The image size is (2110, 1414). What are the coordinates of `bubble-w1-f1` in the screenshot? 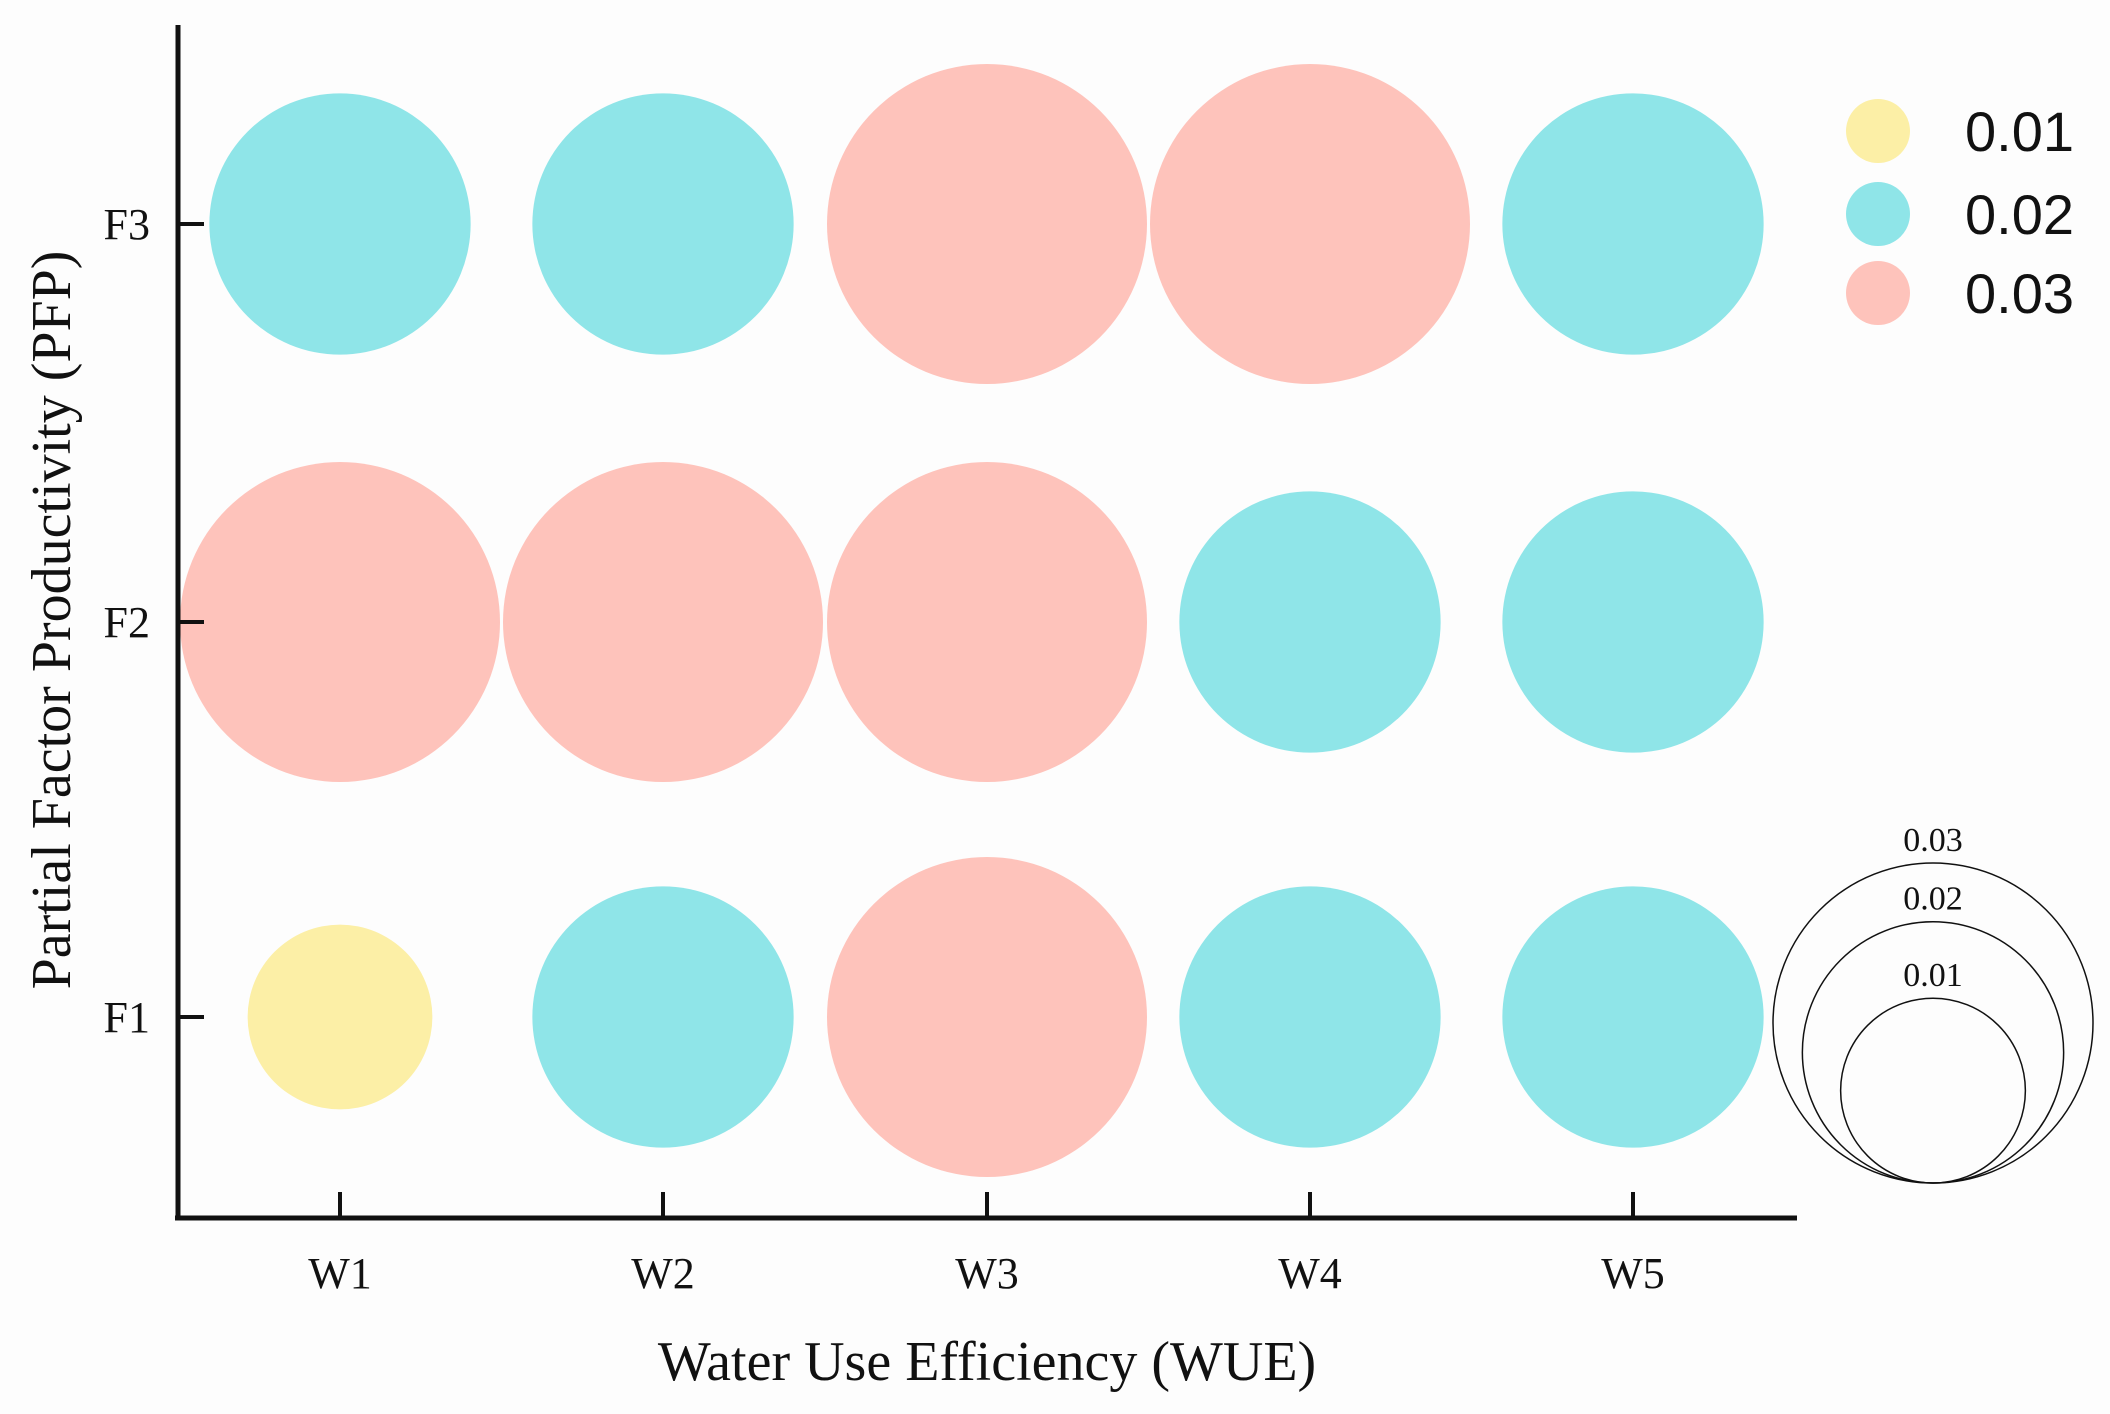 It's located at (340, 1017).